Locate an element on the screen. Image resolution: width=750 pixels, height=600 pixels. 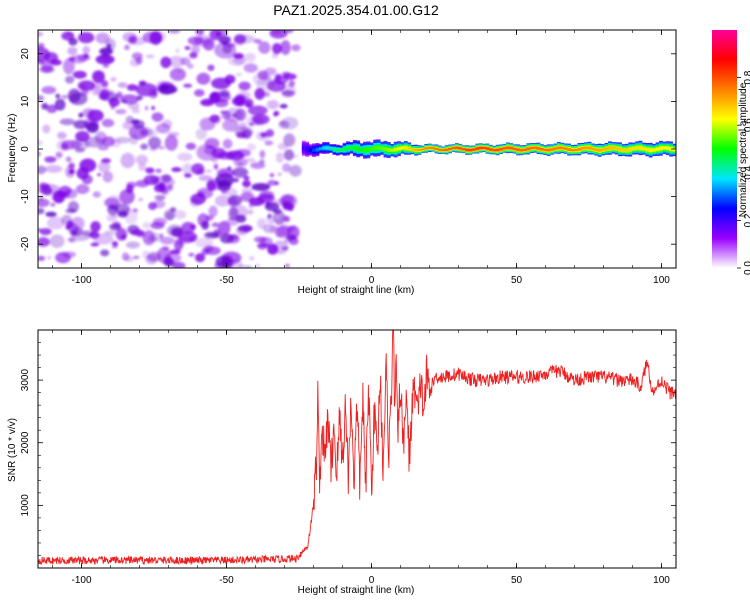
colorbar-label: Normalized spectral amplitude is located at coordinates (743, 149).